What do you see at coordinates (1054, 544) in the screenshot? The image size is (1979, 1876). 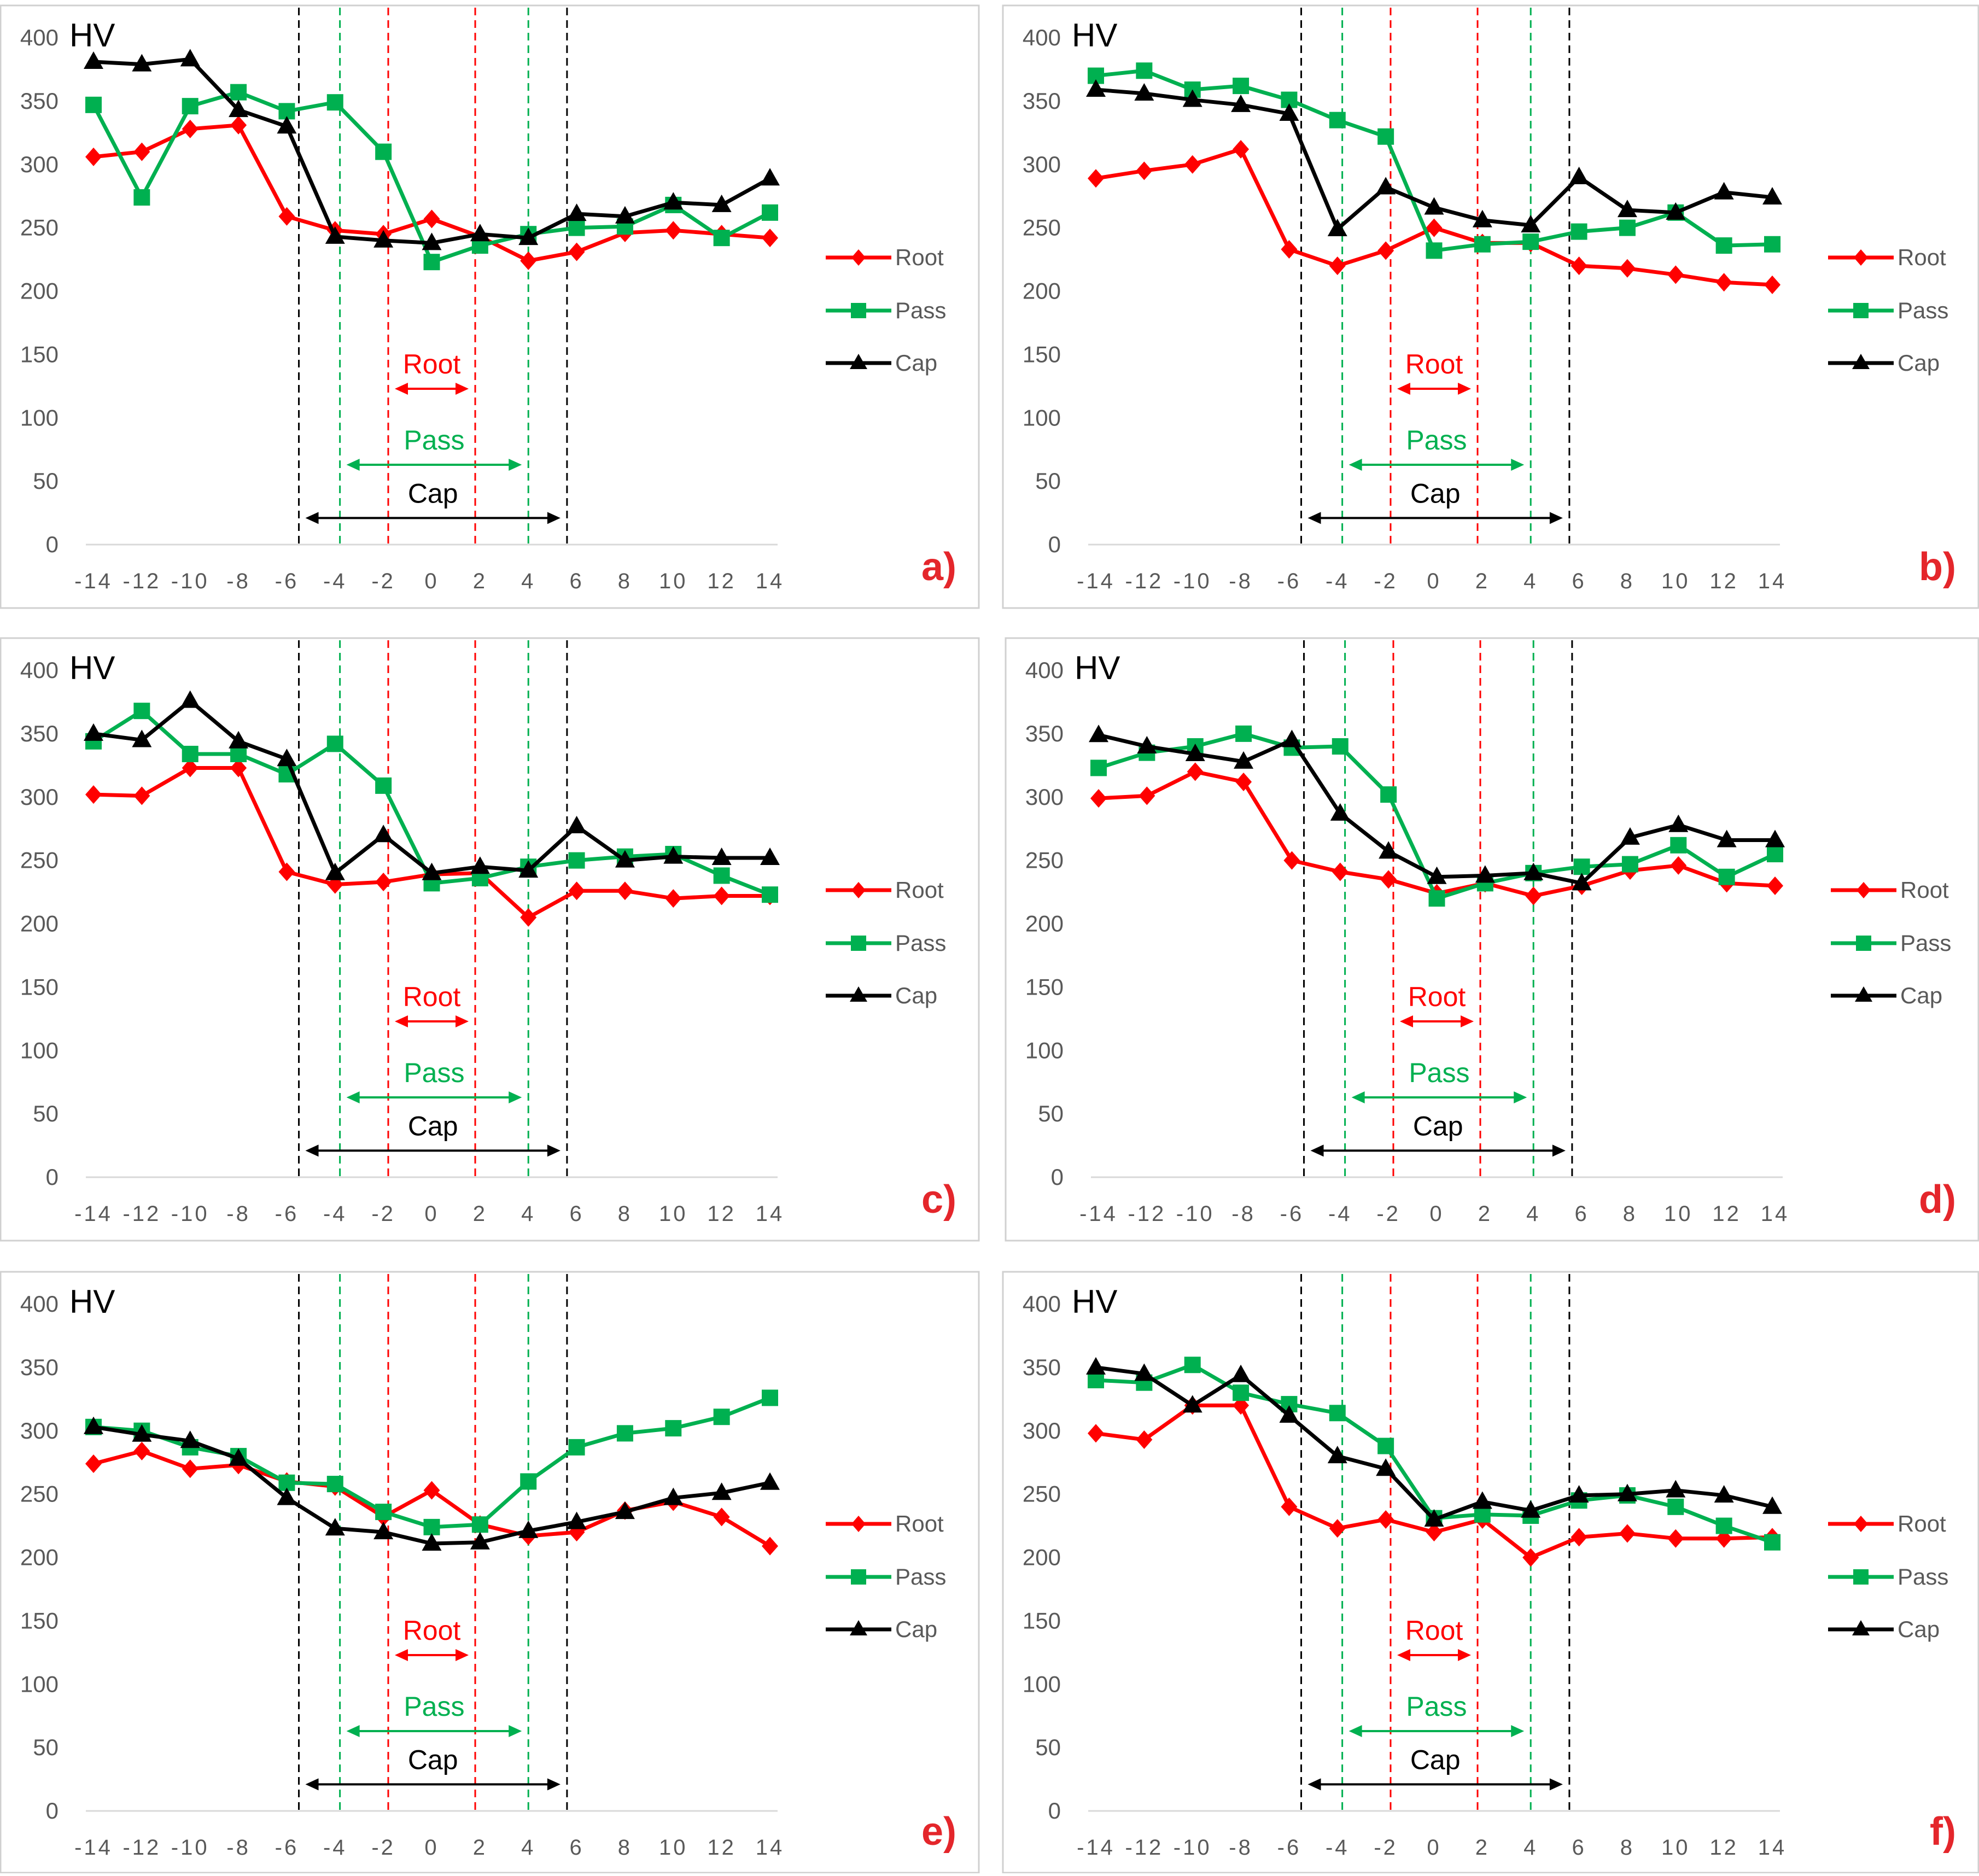 I see `y-tick-label: 0` at bounding box center [1054, 544].